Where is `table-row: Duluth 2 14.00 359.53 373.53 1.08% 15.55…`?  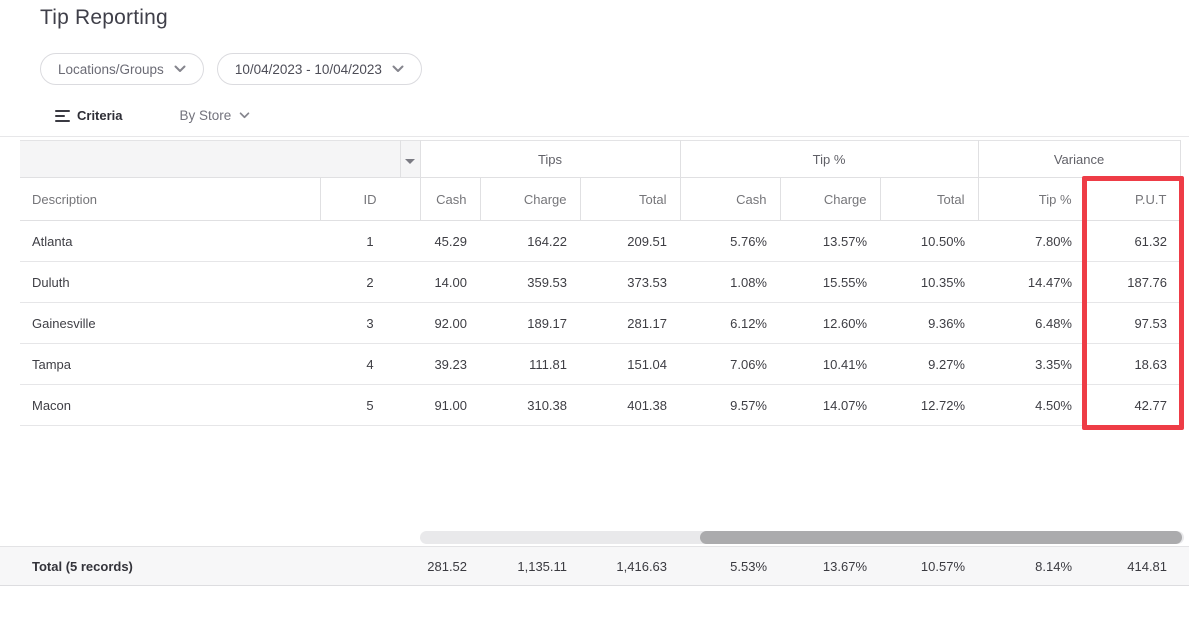
table-row: Duluth 2 14.00 359.53 373.53 1.08% 15.55… is located at coordinates (600, 282).